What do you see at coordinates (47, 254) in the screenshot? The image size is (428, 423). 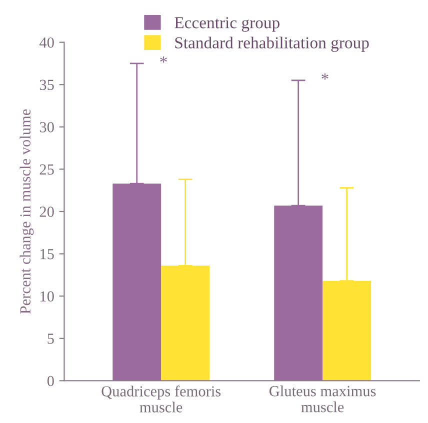 I see `y-tick-label: 15` at bounding box center [47, 254].